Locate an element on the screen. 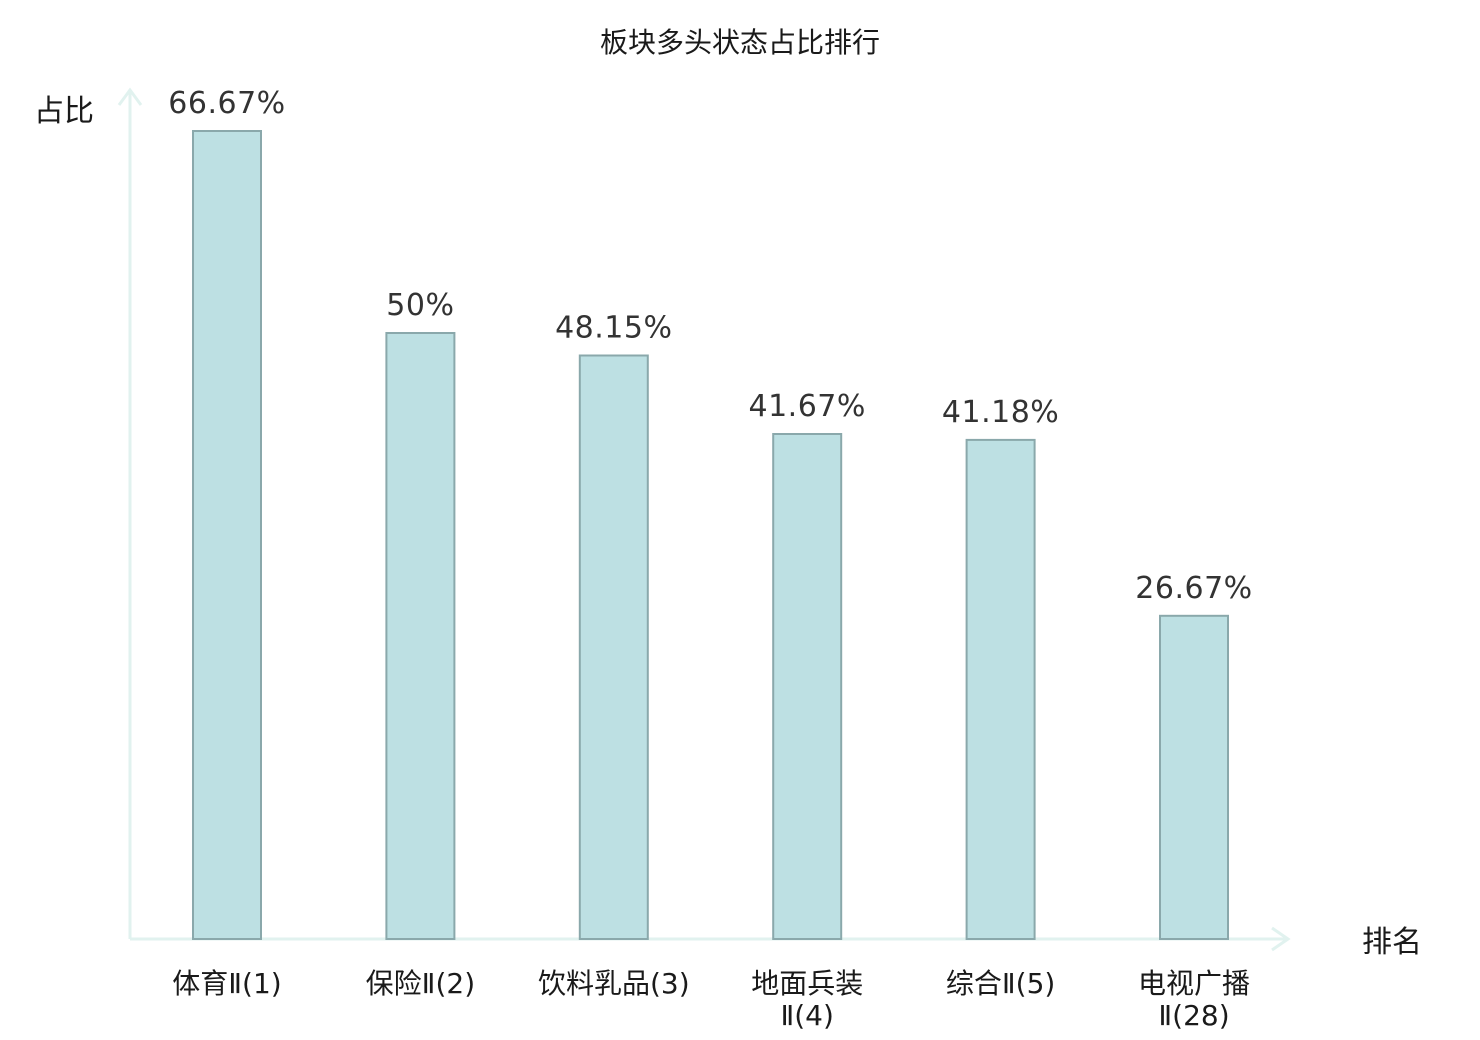 This screenshot has width=1480, height=1040. category-label: 电视广播 is located at coordinates (1194, 983).